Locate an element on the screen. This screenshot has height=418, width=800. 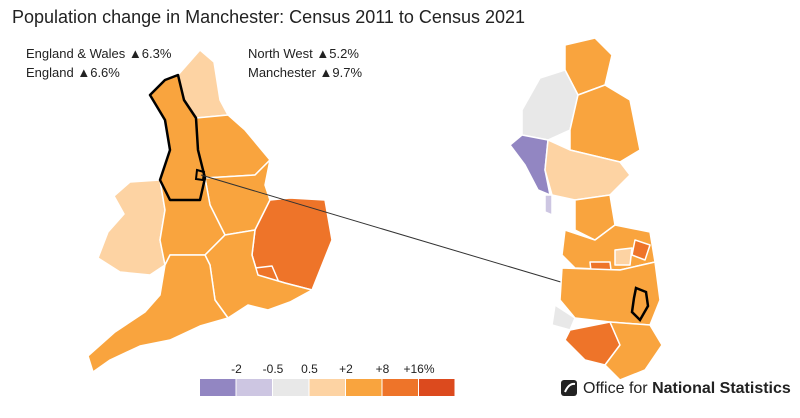
stat-value: ▲6.6% is located at coordinates (98, 72).